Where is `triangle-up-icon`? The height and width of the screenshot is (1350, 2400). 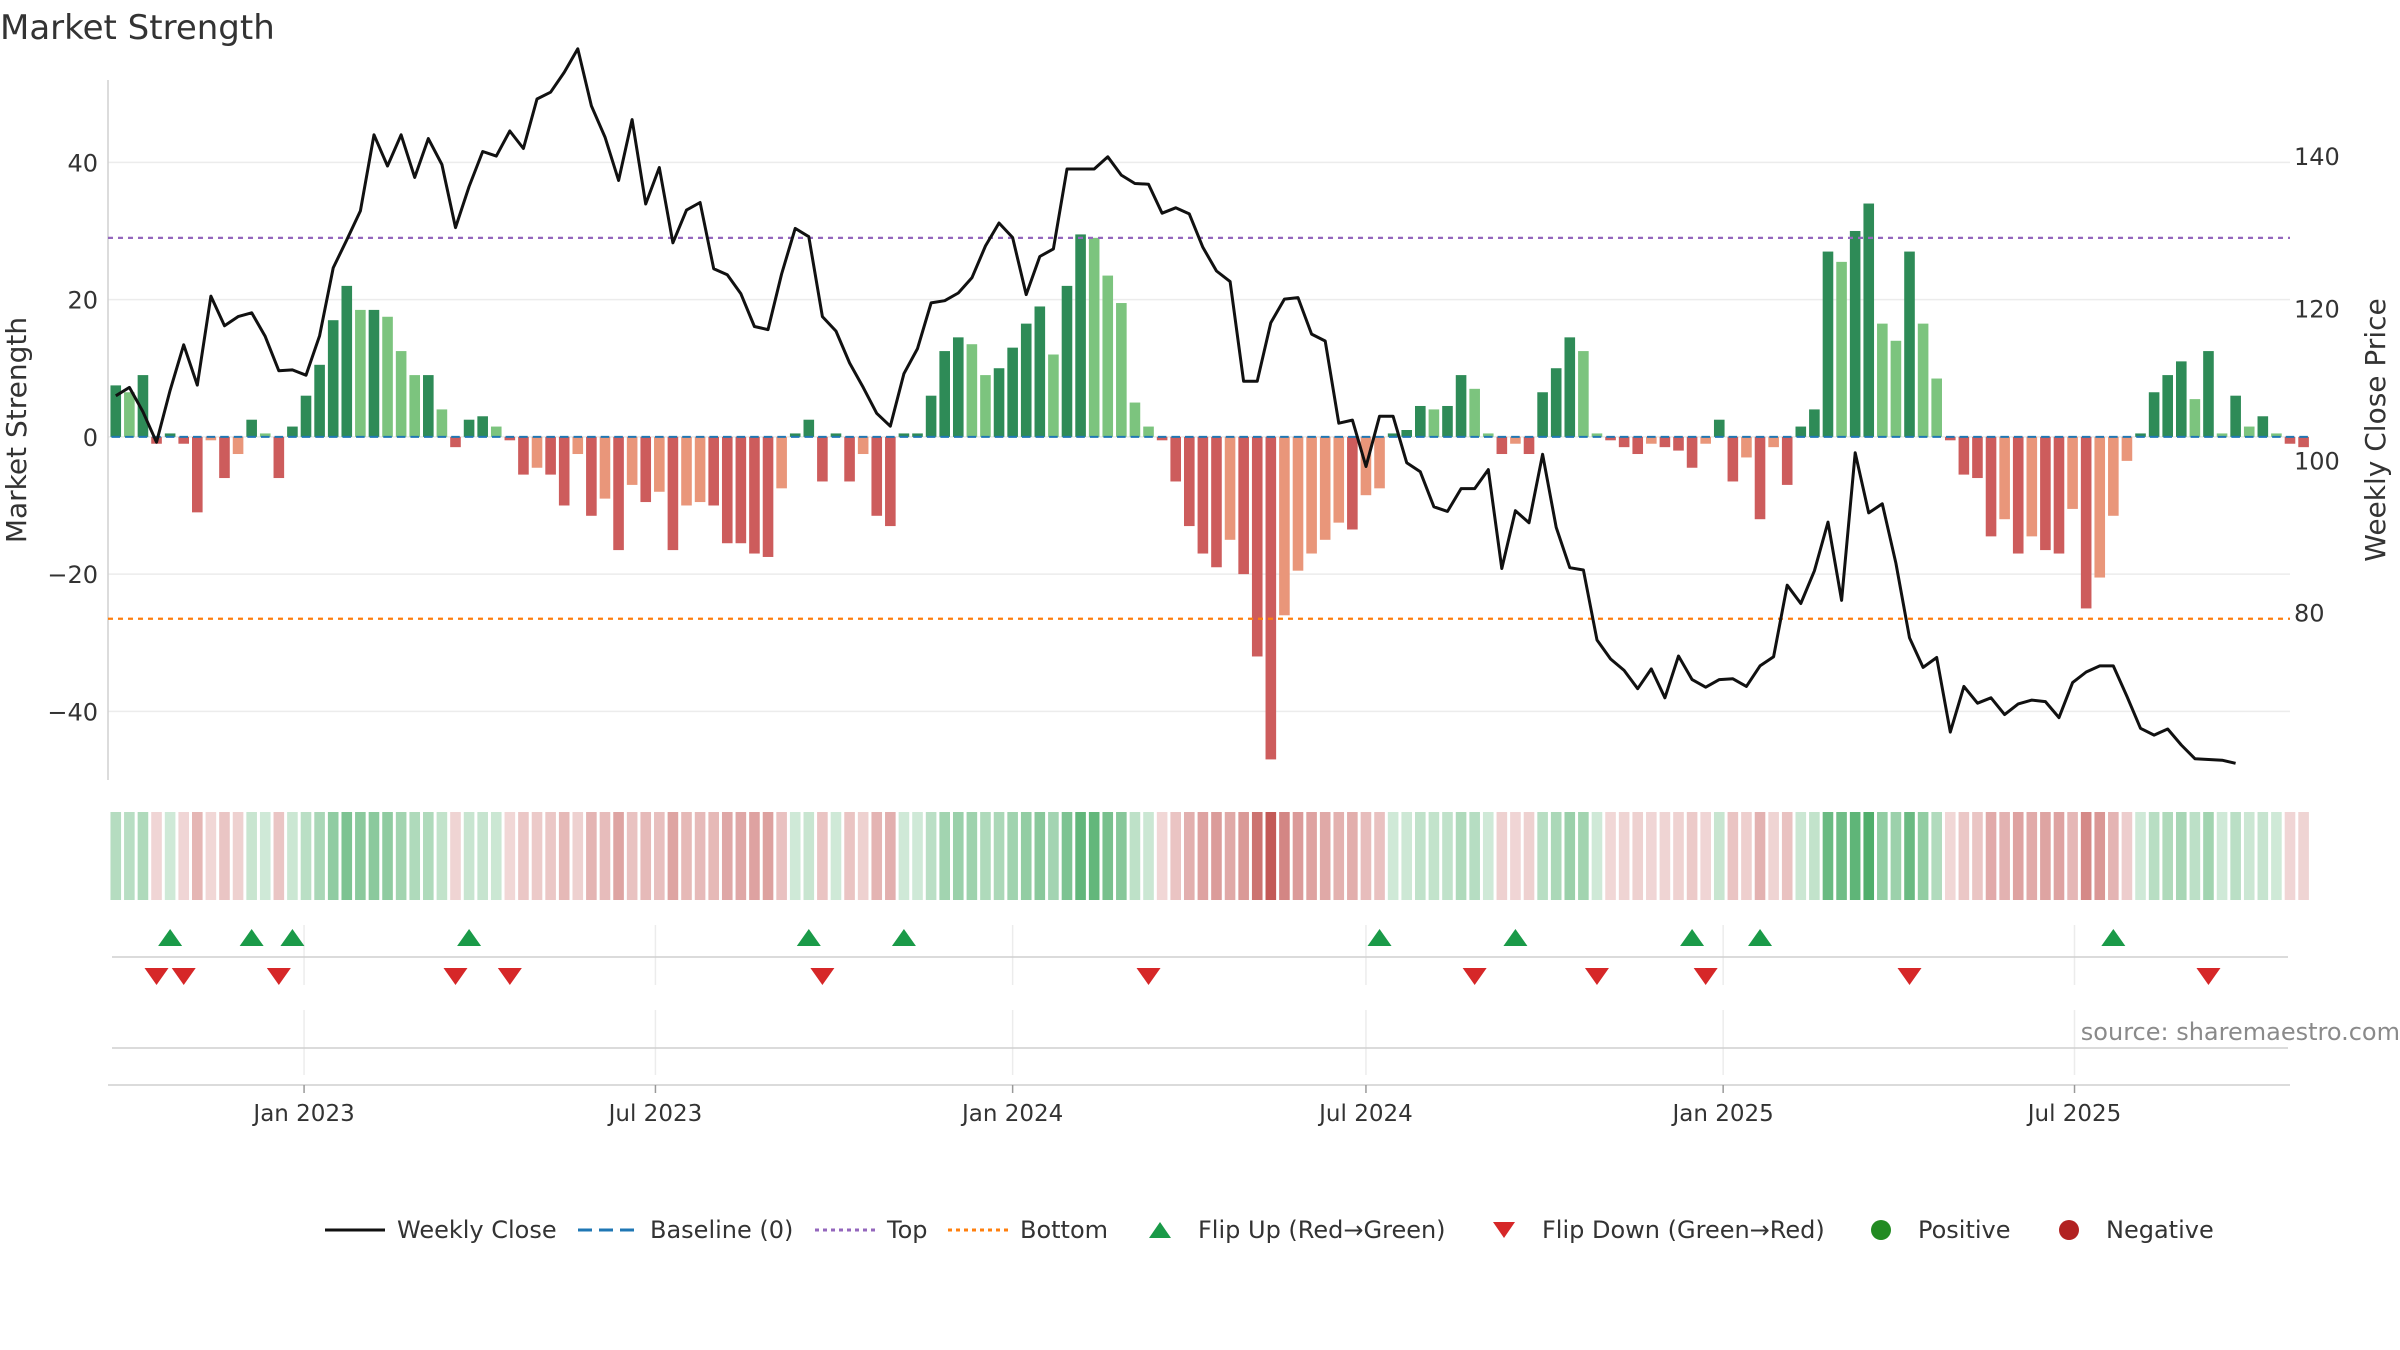 triangle-up-icon is located at coordinates (1160, 1230).